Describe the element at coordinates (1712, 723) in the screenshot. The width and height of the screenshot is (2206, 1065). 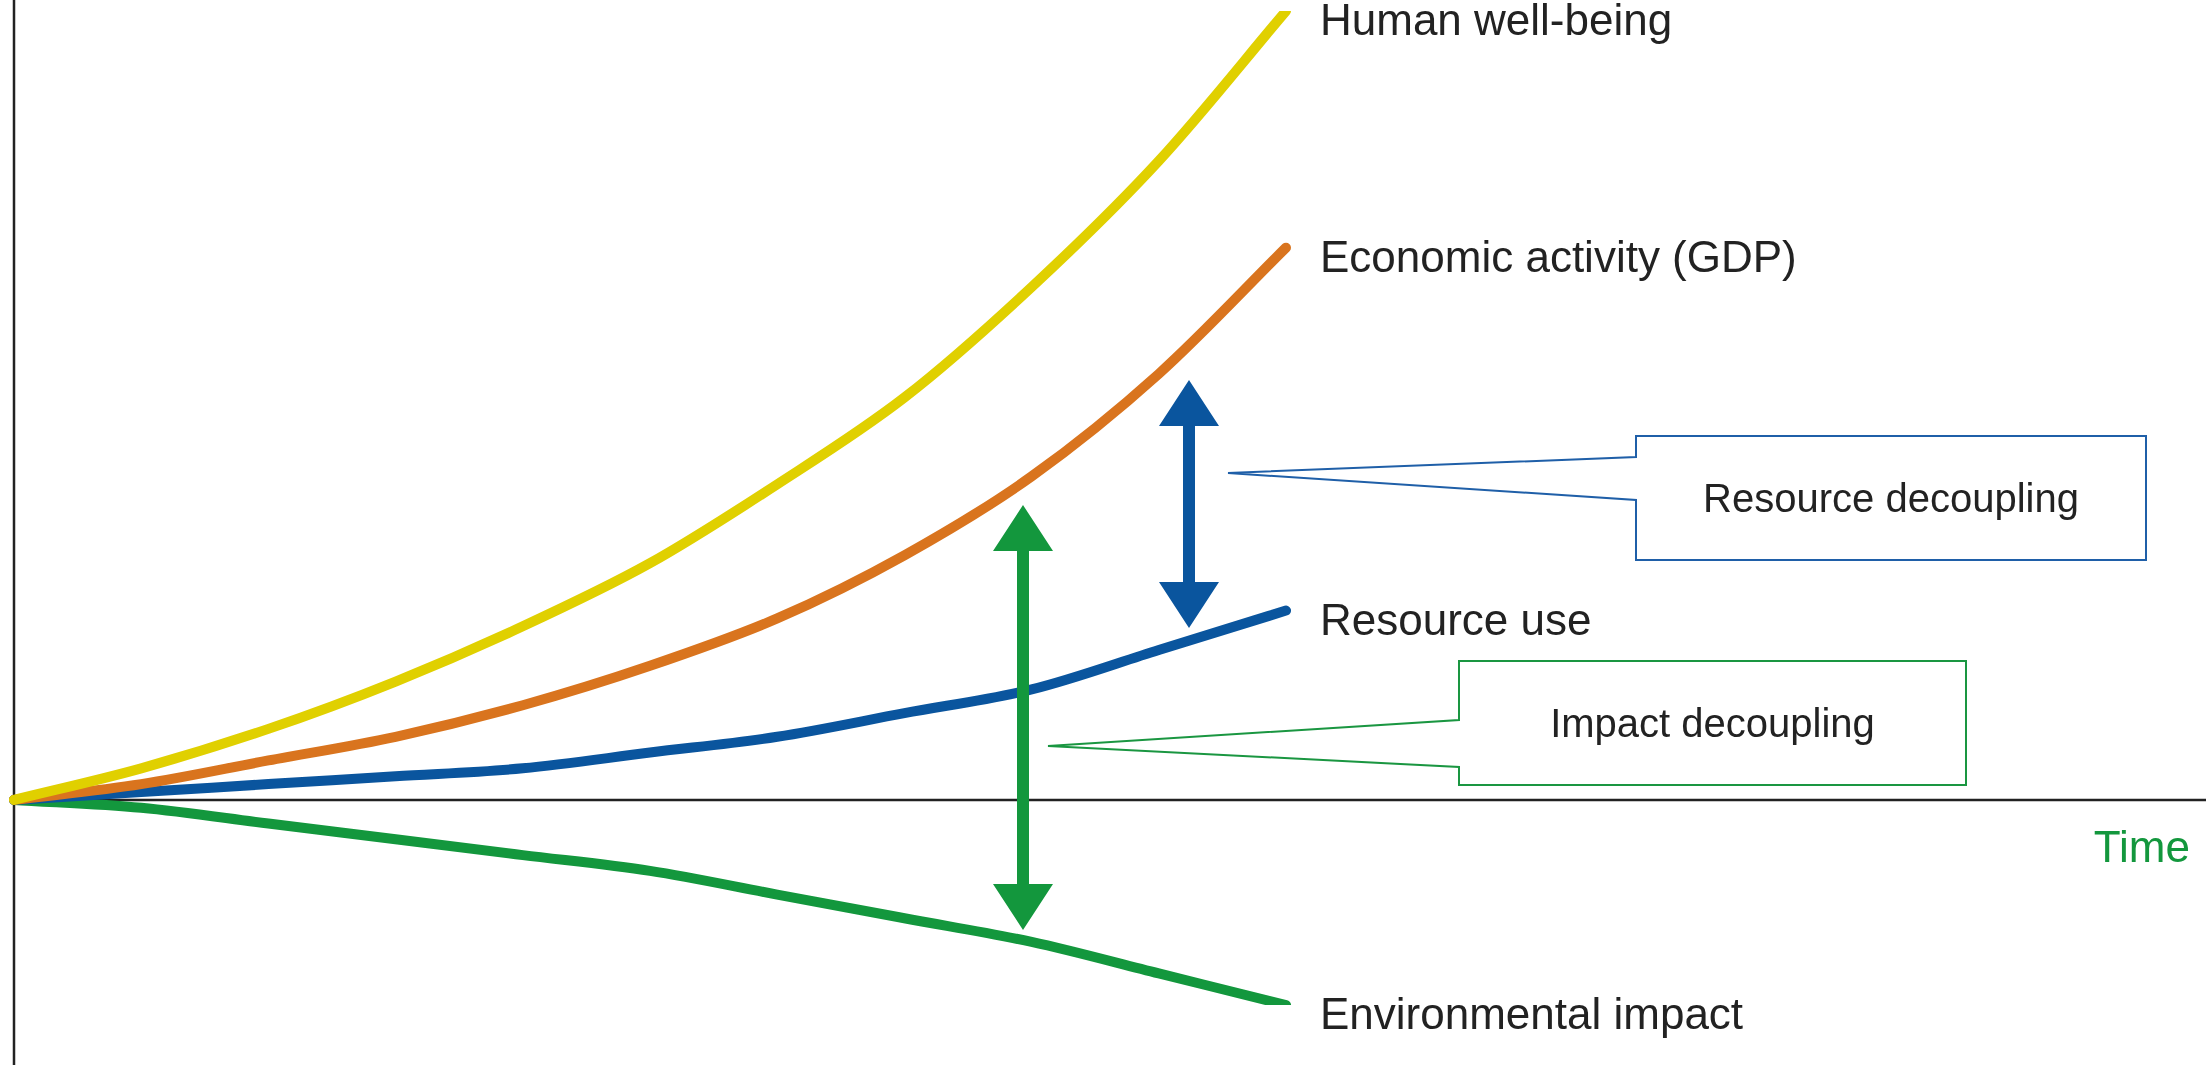
I see `text: Impact decoupling` at that location.